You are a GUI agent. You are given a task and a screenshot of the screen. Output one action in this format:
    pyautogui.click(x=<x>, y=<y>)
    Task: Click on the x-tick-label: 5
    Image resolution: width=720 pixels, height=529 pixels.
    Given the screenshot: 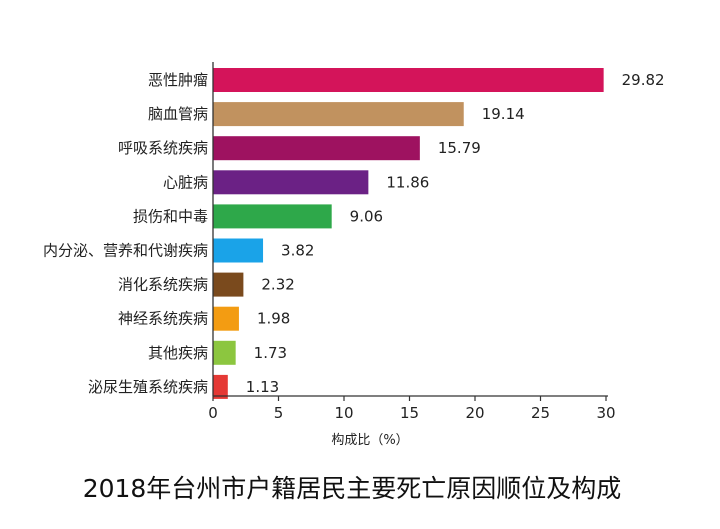 What is the action you would take?
    pyautogui.click(x=279, y=413)
    